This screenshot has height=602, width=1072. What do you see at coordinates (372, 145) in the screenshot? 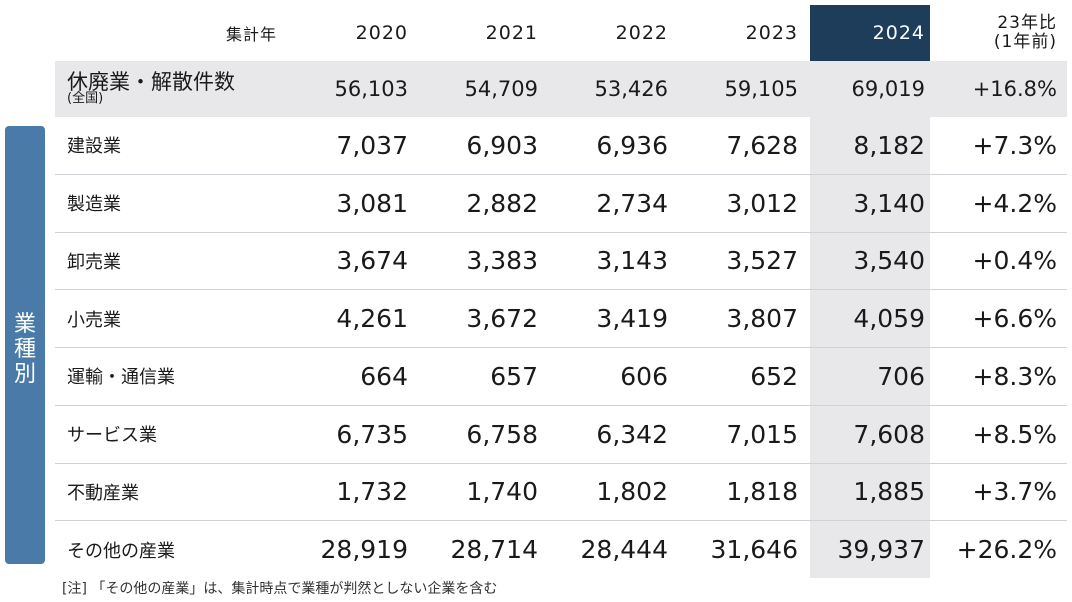
I see `row-value: 7,037` at bounding box center [372, 145].